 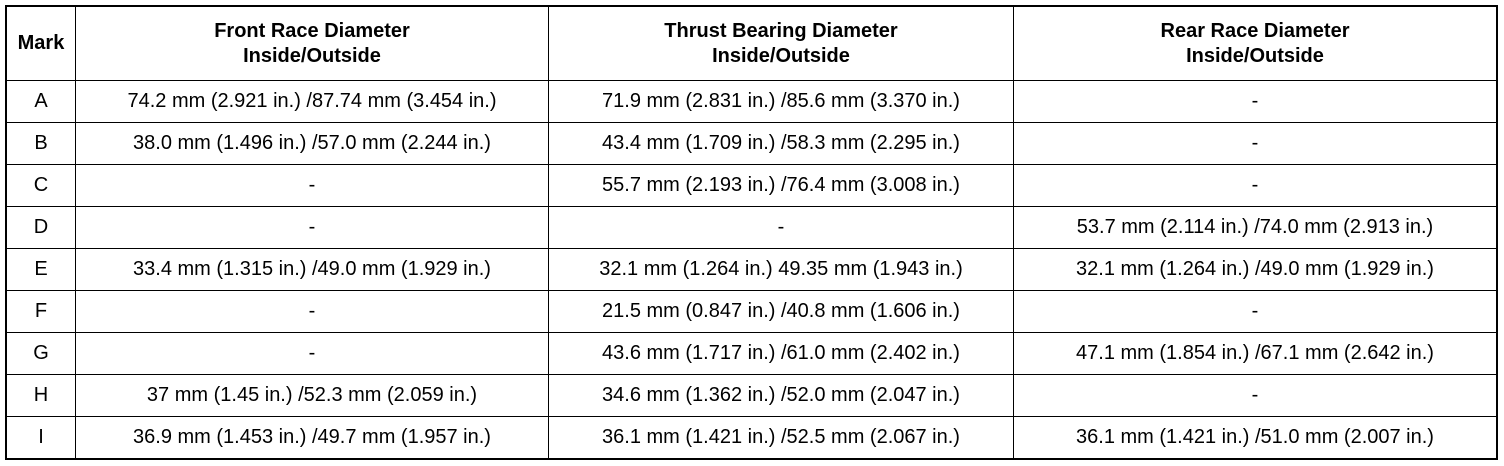 What do you see at coordinates (40, 353) in the screenshot?
I see `mark-cell: G` at bounding box center [40, 353].